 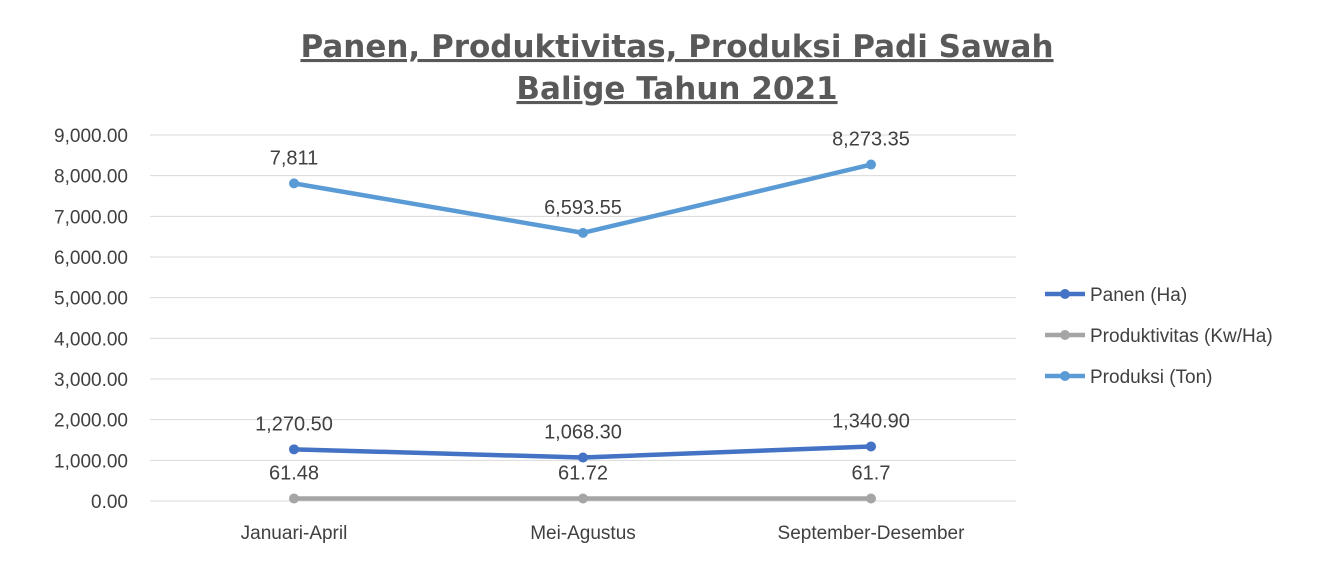 What do you see at coordinates (91, 421) in the screenshot?
I see `y-tick-label: 2,000.00` at bounding box center [91, 421].